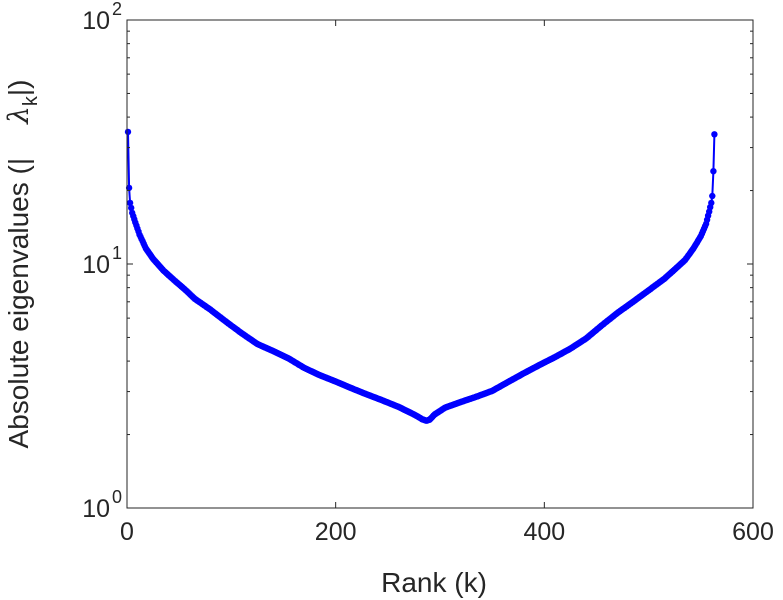 Image resolution: width=783 pixels, height=600 pixels. What do you see at coordinates (117, 9) in the screenshot?
I see `y-tick-label-exponent: 2` at bounding box center [117, 9].